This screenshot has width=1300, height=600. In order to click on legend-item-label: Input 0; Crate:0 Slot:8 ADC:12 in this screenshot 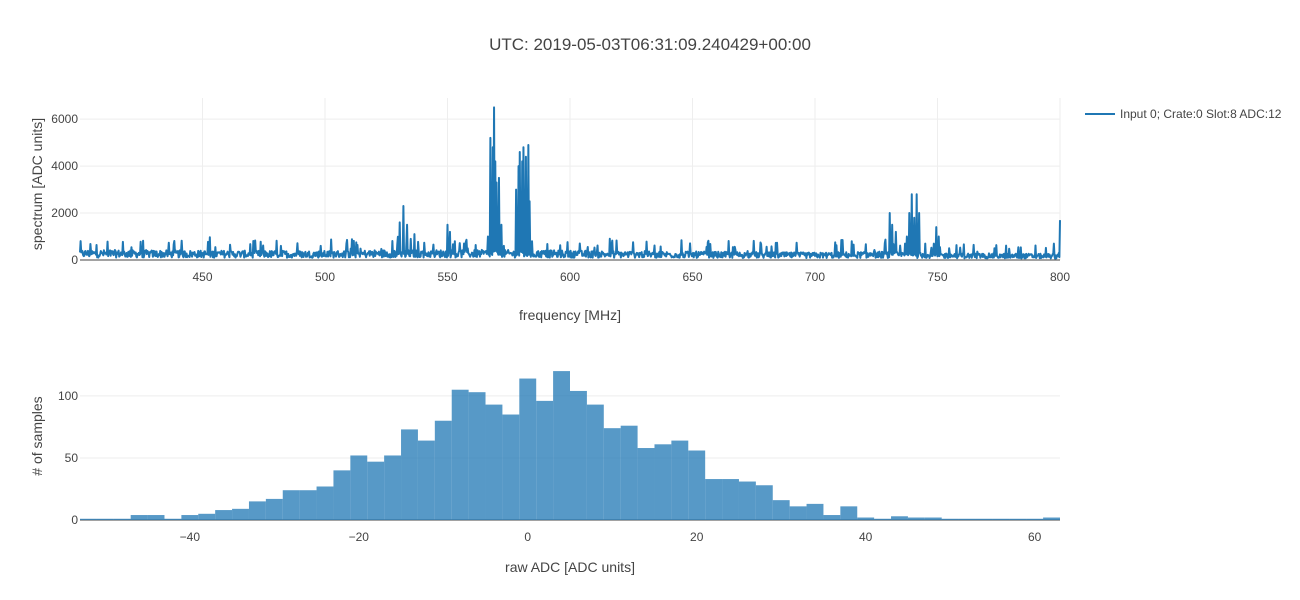, I will do `click(1201, 114)`.